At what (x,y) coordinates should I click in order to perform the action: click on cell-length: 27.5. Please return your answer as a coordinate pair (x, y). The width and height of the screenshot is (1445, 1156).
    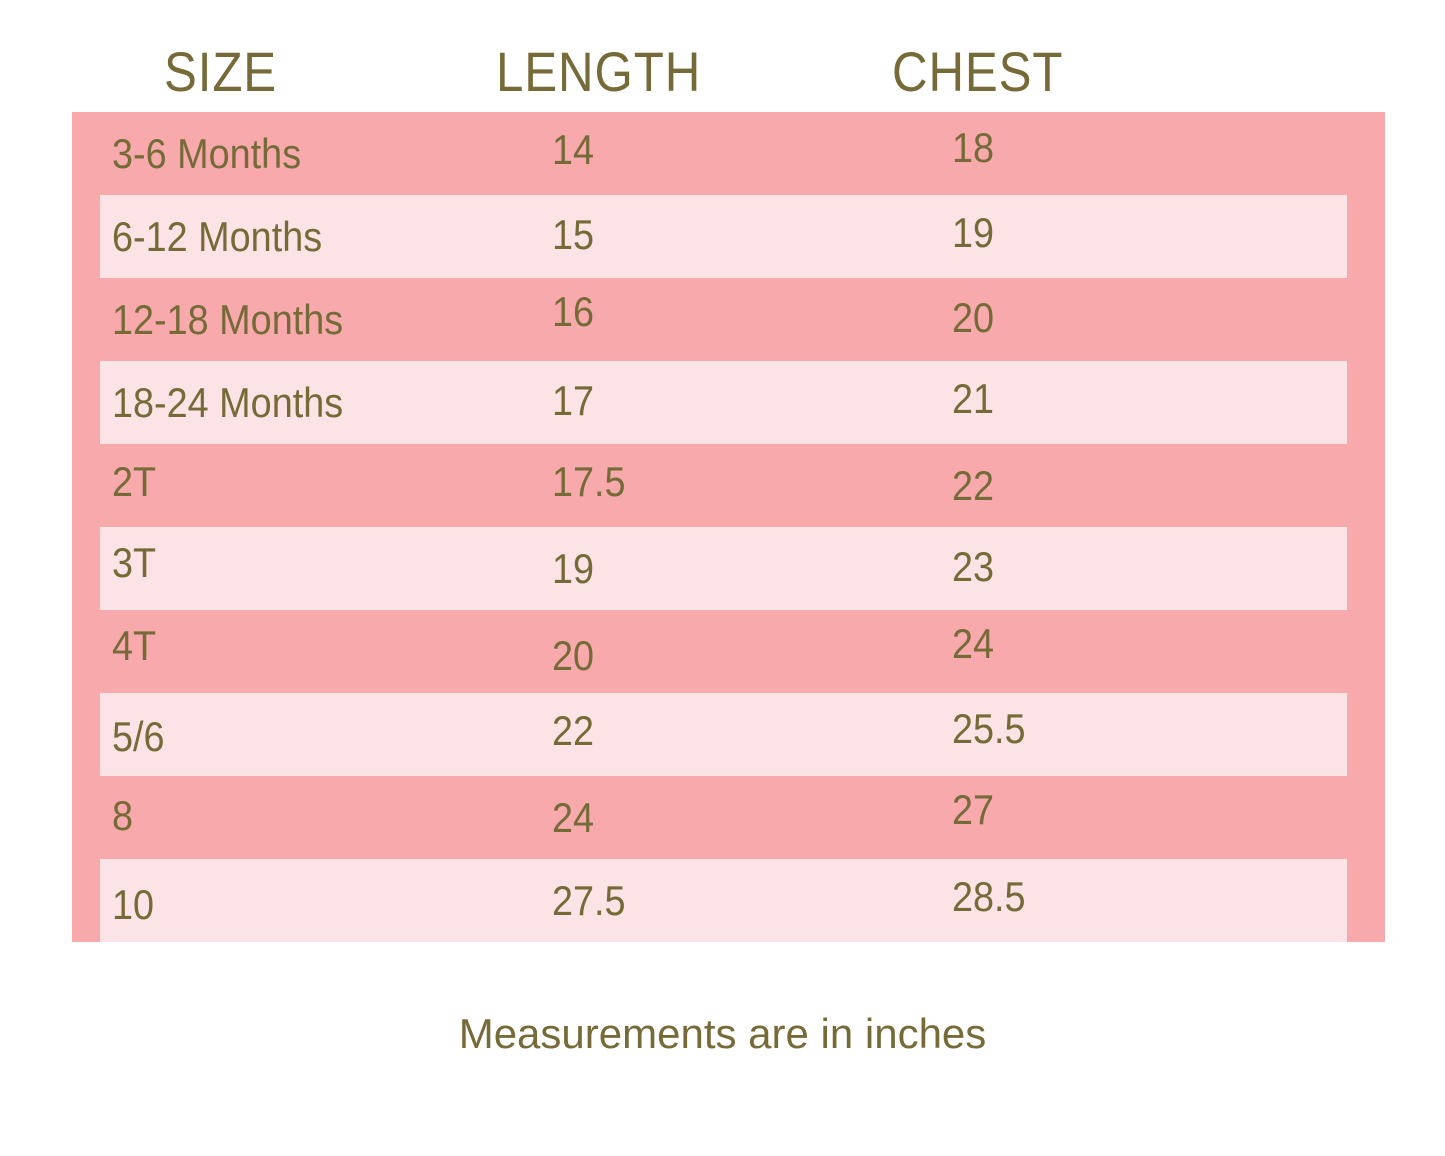
    Looking at the image, I should click on (589, 900).